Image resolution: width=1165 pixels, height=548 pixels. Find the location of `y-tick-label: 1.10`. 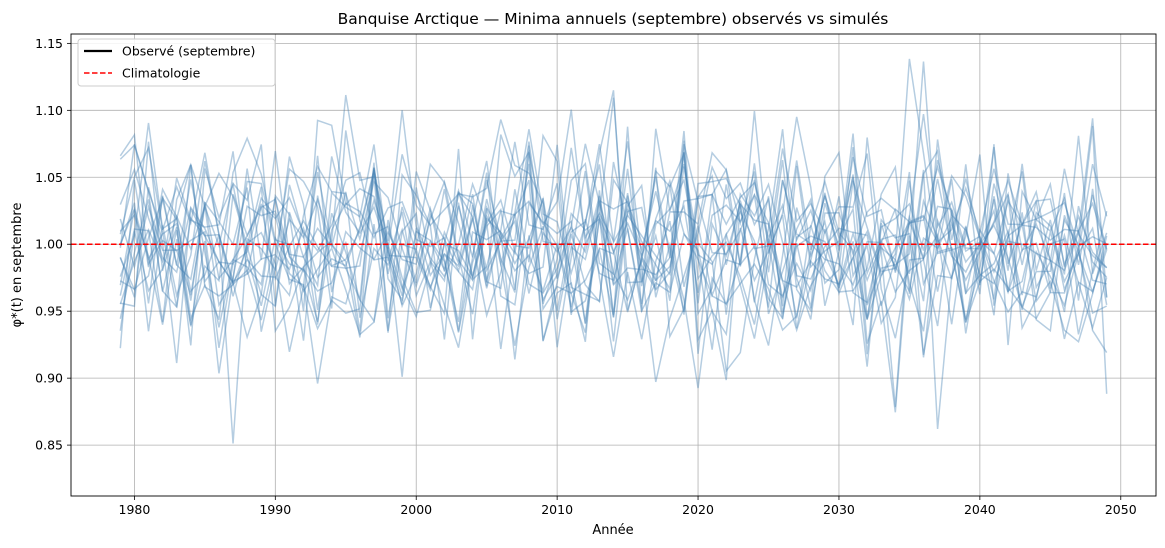

y-tick-label: 1.10 is located at coordinates (49, 110).